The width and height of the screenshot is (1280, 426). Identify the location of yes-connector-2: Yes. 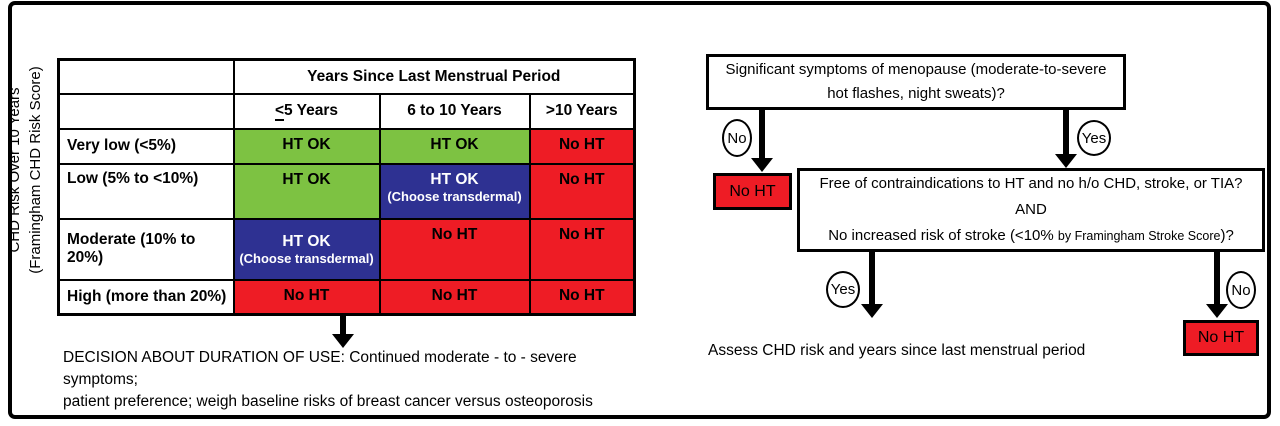
(843, 289).